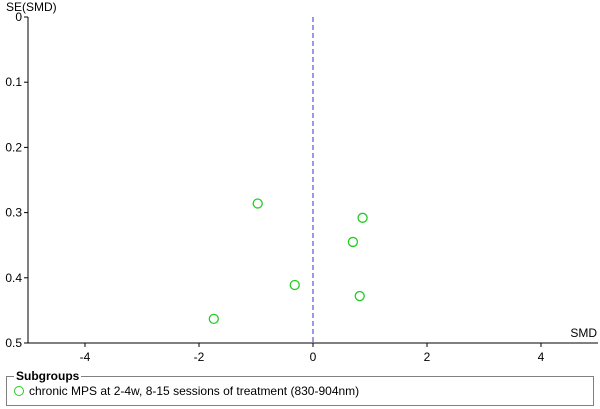  What do you see at coordinates (13, 213) in the screenshot?
I see `y-tick-label: 0.3` at bounding box center [13, 213].